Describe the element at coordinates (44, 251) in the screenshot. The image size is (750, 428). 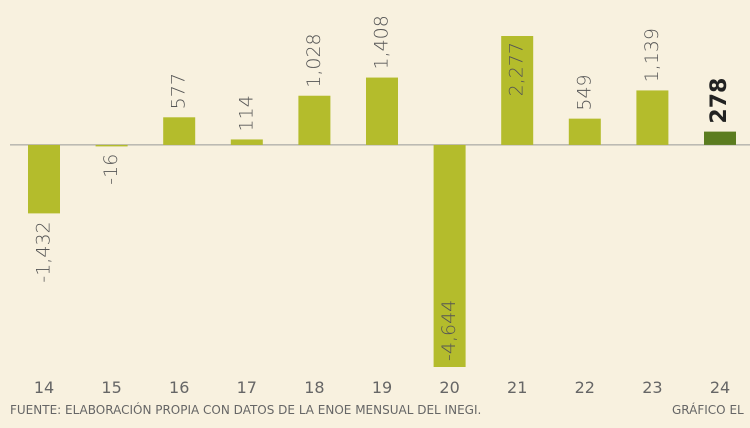
I see `value-label: -1,432` at that location.